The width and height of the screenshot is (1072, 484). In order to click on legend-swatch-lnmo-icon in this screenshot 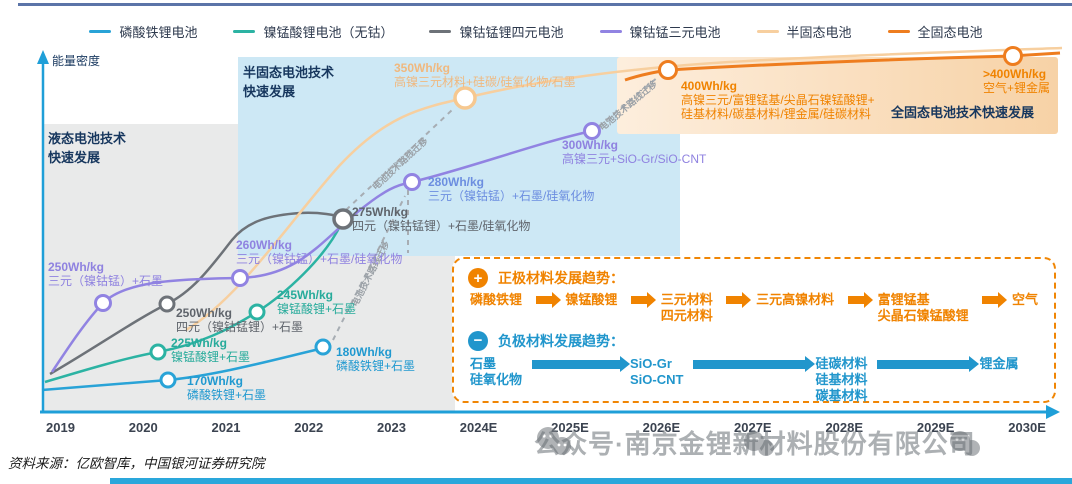, I will do `click(244, 31)`.